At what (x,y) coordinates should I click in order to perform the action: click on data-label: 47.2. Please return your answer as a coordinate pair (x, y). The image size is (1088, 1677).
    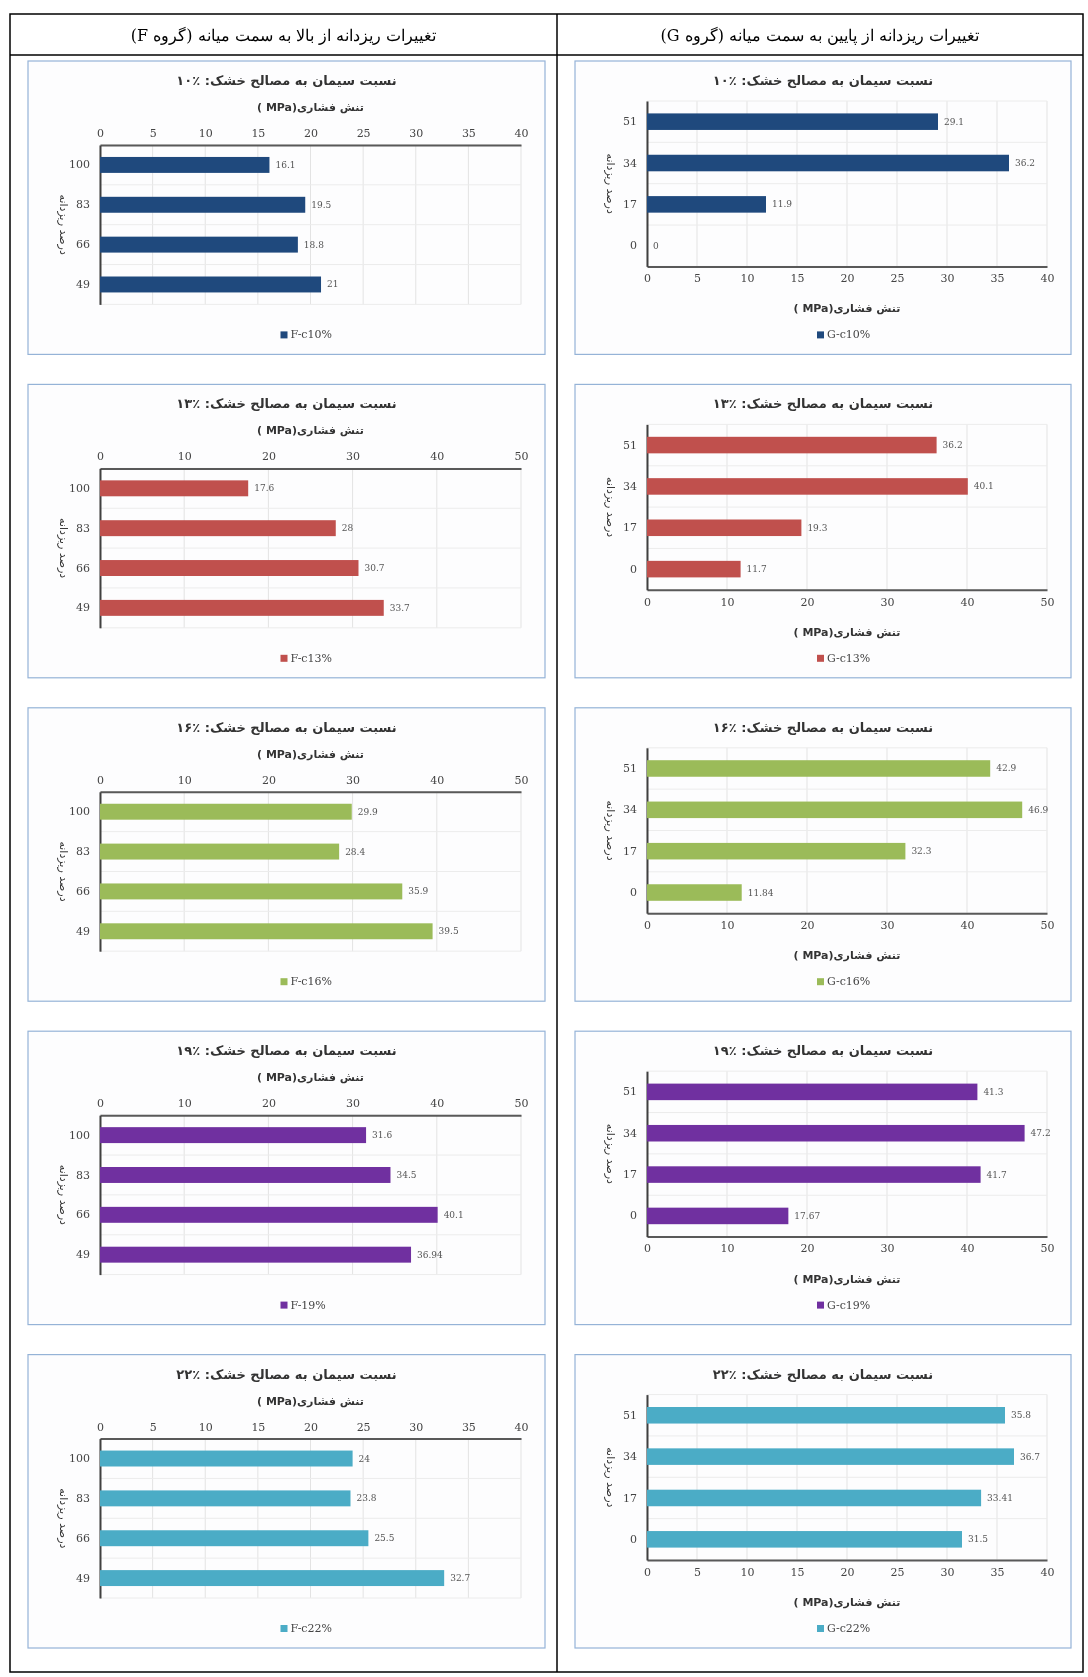
    Looking at the image, I should click on (1040, 1133).